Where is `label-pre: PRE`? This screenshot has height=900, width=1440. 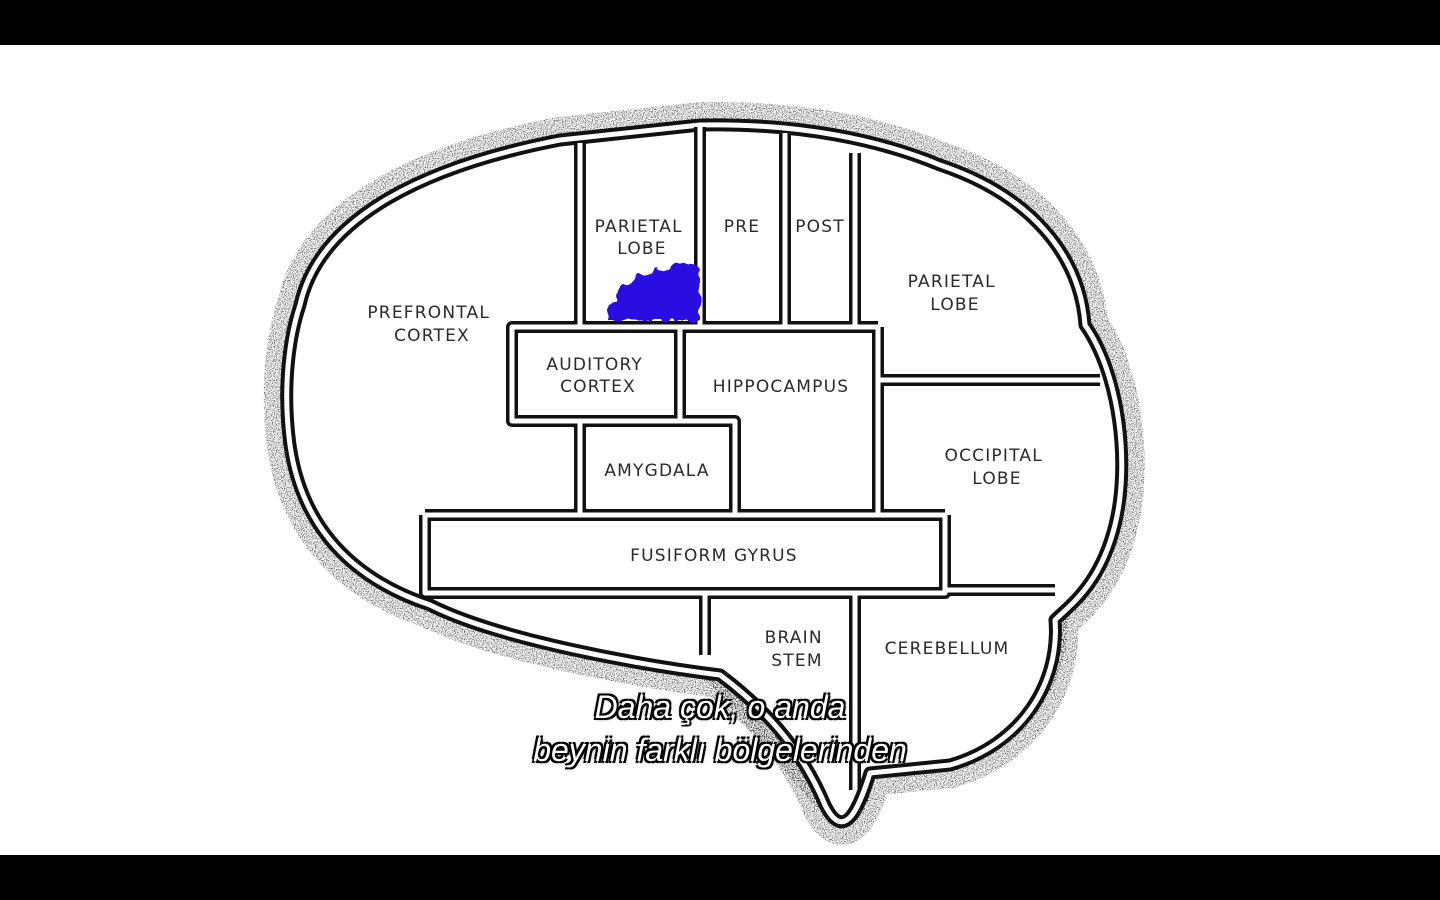
label-pre: PRE is located at coordinates (742, 227).